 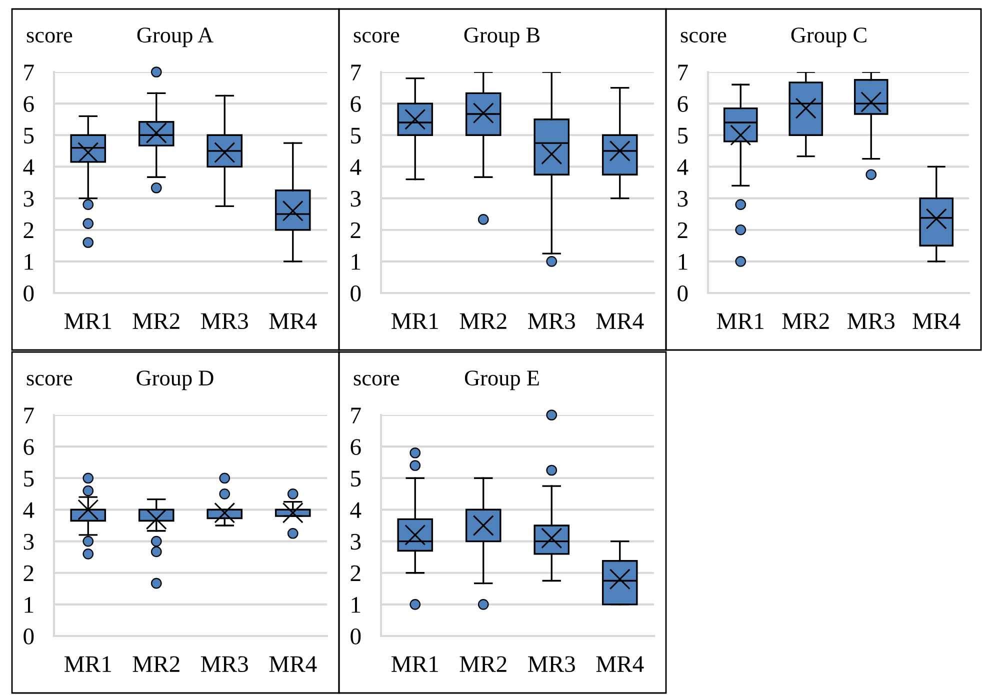 I want to click on chart-title: Group D, so click(x=175, y=380).